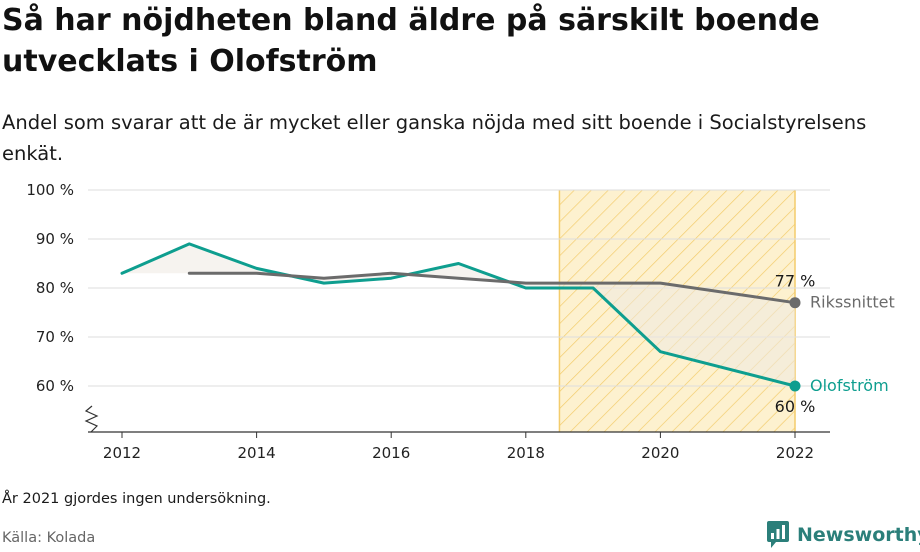 The width and height of the screenshot is (920, 552). What do you see at coordinates (55, 337) in the screenshot?
I see `y-tick-label: 70 %` at bounding box center [55, 337].